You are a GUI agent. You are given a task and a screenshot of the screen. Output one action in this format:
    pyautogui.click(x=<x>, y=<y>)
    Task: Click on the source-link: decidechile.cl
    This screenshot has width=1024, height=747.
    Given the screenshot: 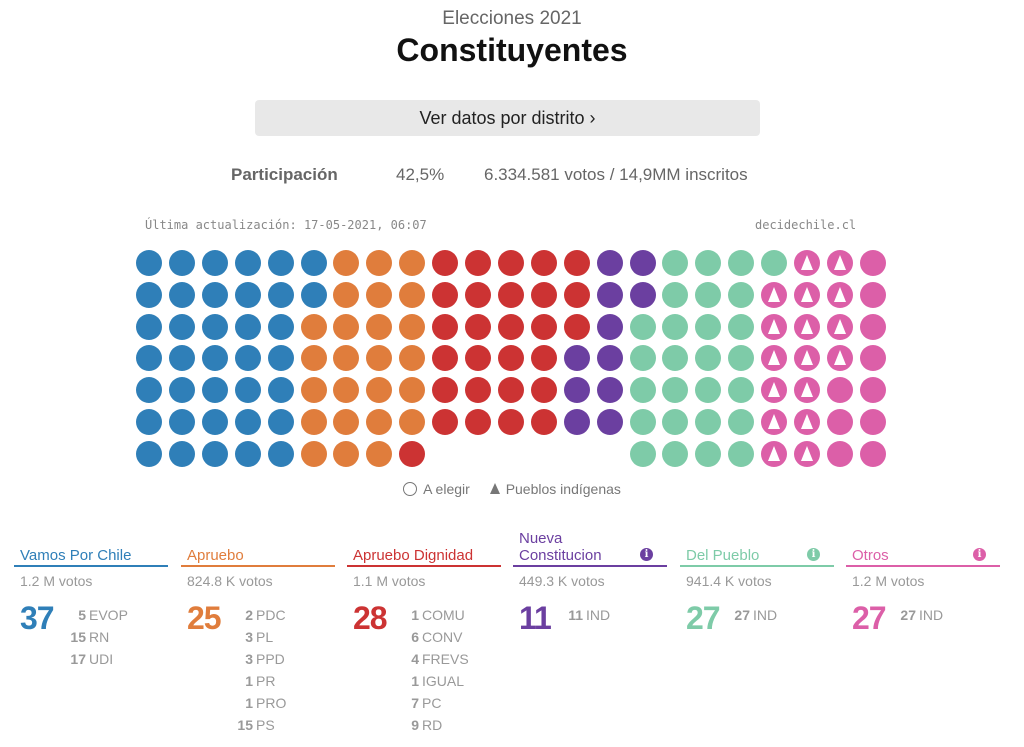 What is the action you would take?
    pyautogui.click(x=806, y=225)
    